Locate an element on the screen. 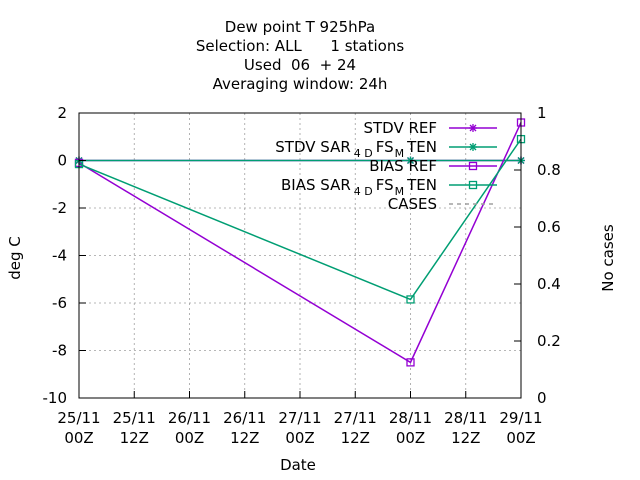 The width and height of the screenshot is (640, 480). legend-label: BIAS REF is located at coordinates (403, 166).